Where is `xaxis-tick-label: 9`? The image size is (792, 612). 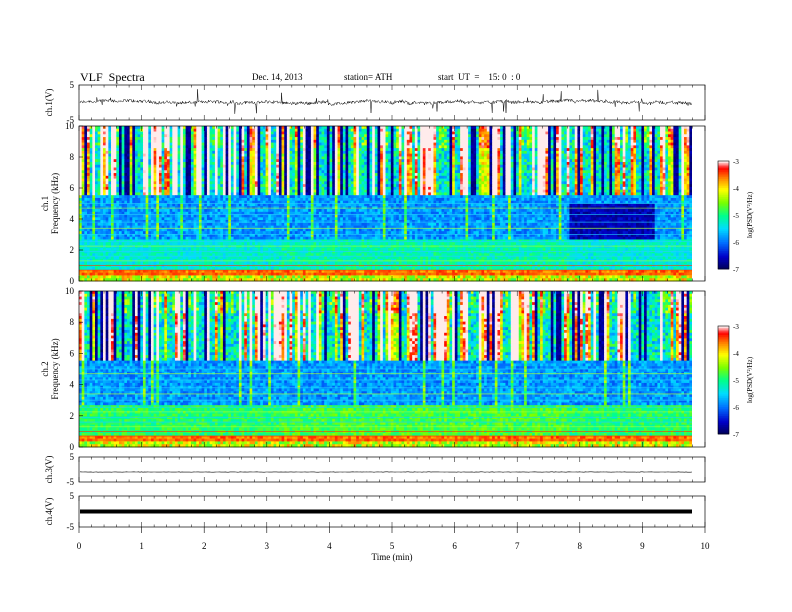 xaxis-tick-label: 9 is located at coordinates (642, 546).